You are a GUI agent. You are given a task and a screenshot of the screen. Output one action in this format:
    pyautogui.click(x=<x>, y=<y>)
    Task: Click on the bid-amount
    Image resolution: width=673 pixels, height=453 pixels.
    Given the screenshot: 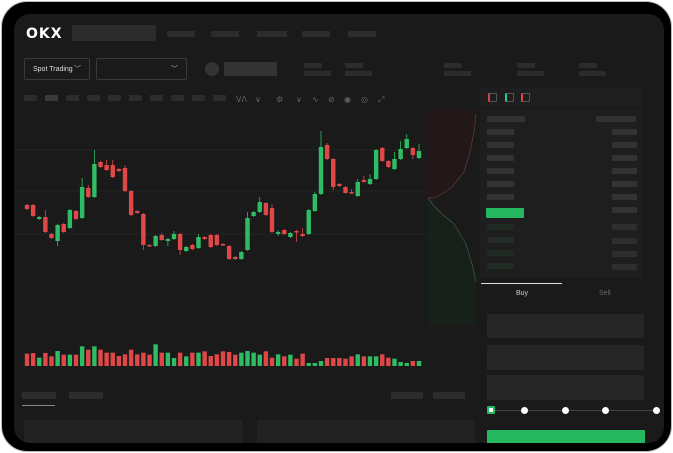 What is the action you would take?
    pyautogui.click(x=624, y=254)
    